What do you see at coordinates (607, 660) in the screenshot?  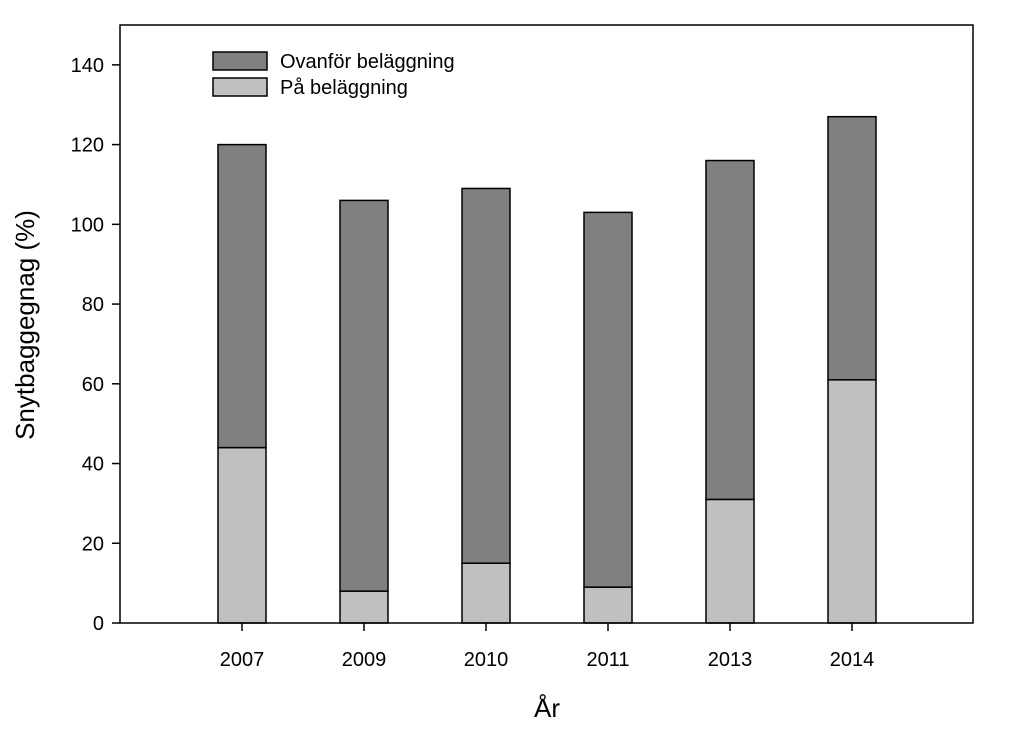 I see `x-tick-label-2011: 2011` at bounding box center [607, 660].